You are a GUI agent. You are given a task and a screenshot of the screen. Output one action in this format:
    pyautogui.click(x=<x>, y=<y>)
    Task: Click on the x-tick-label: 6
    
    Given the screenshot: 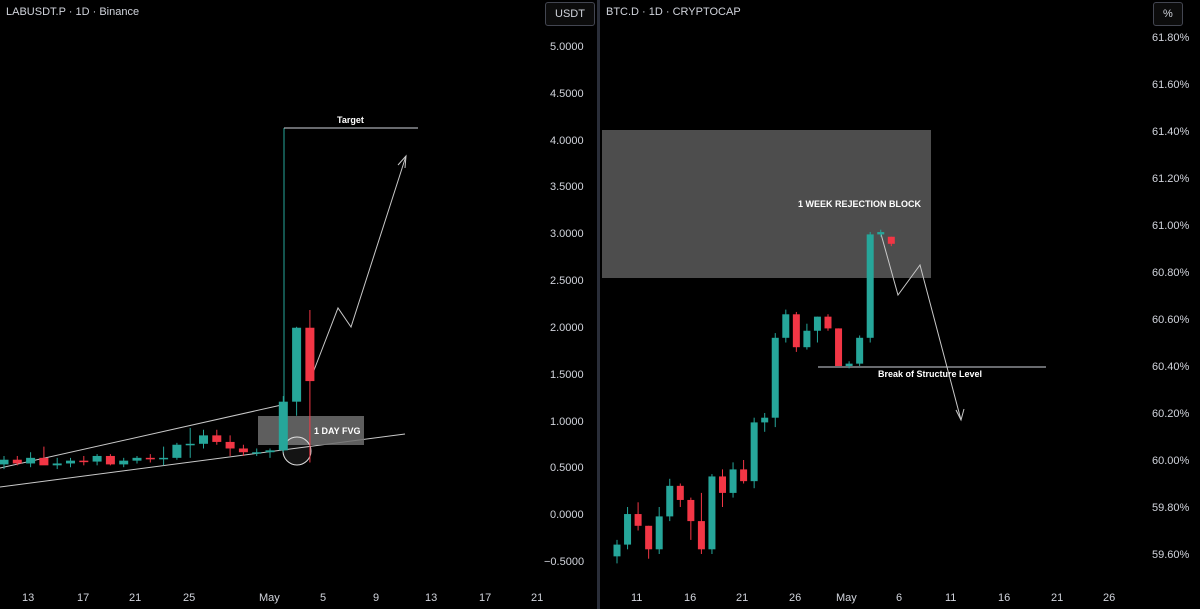 What is the action you would take?
    pyautogui.click(x=899, y=598)
    